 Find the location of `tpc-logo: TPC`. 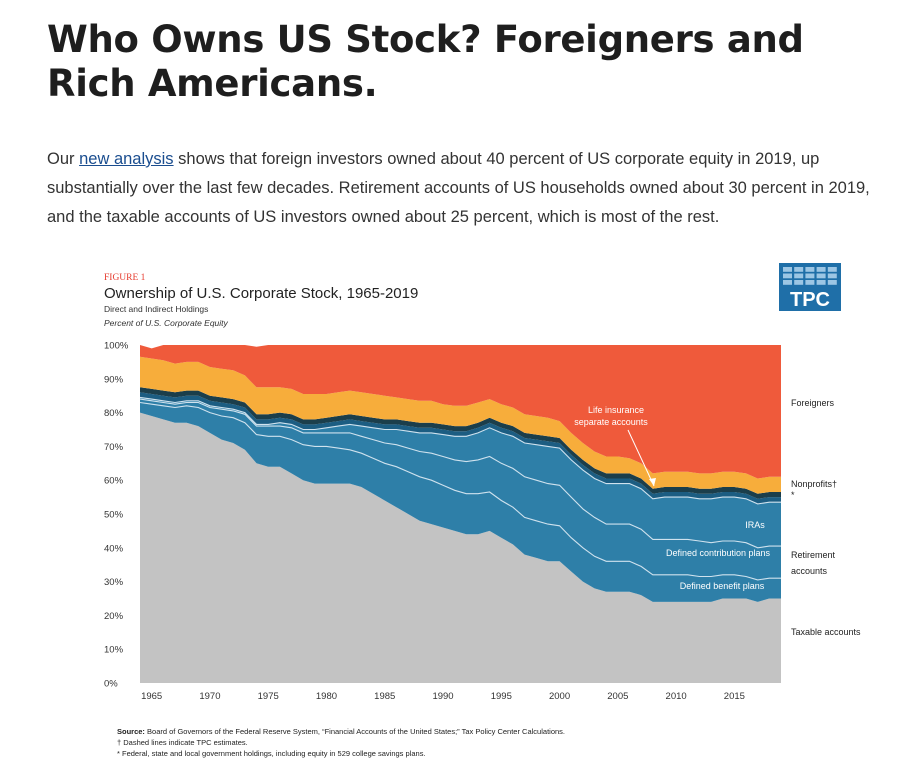

tpc-logo: TPC is located at coordinates (810, 287).